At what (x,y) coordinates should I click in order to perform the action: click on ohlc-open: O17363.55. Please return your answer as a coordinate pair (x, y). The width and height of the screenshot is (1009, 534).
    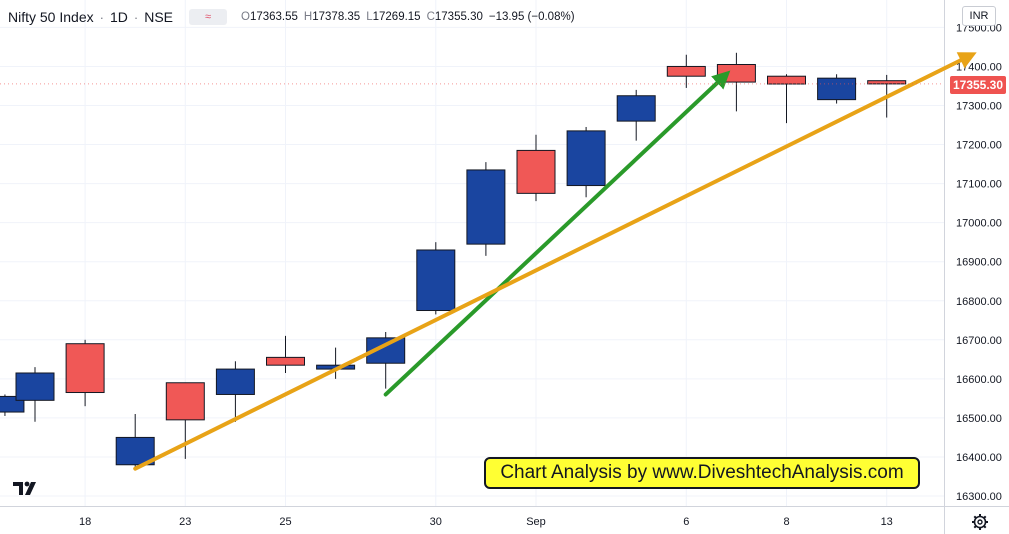
    Looking at the image, I should click on (269, 17).